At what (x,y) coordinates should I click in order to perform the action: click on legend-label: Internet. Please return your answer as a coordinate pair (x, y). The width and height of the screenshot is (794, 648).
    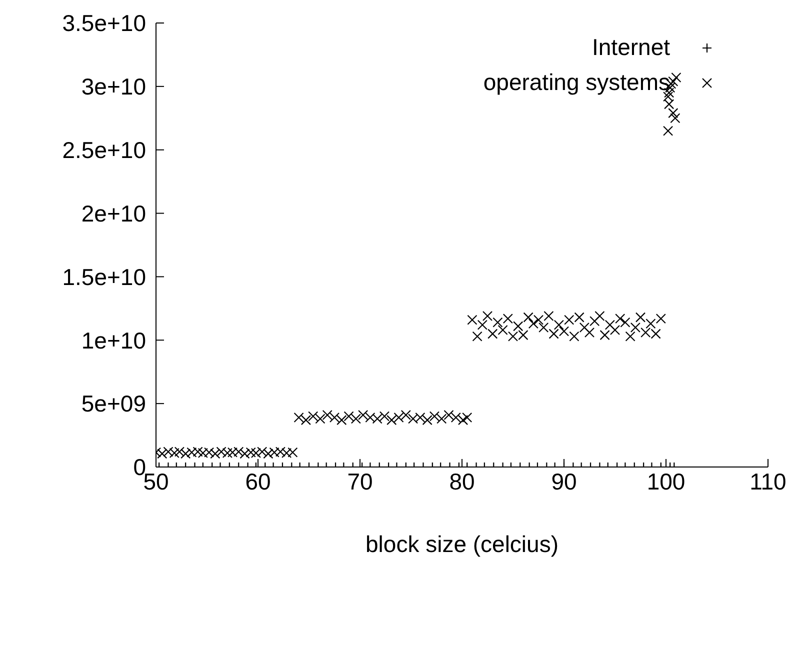
    Looking at the image, I should click on (631, 47).